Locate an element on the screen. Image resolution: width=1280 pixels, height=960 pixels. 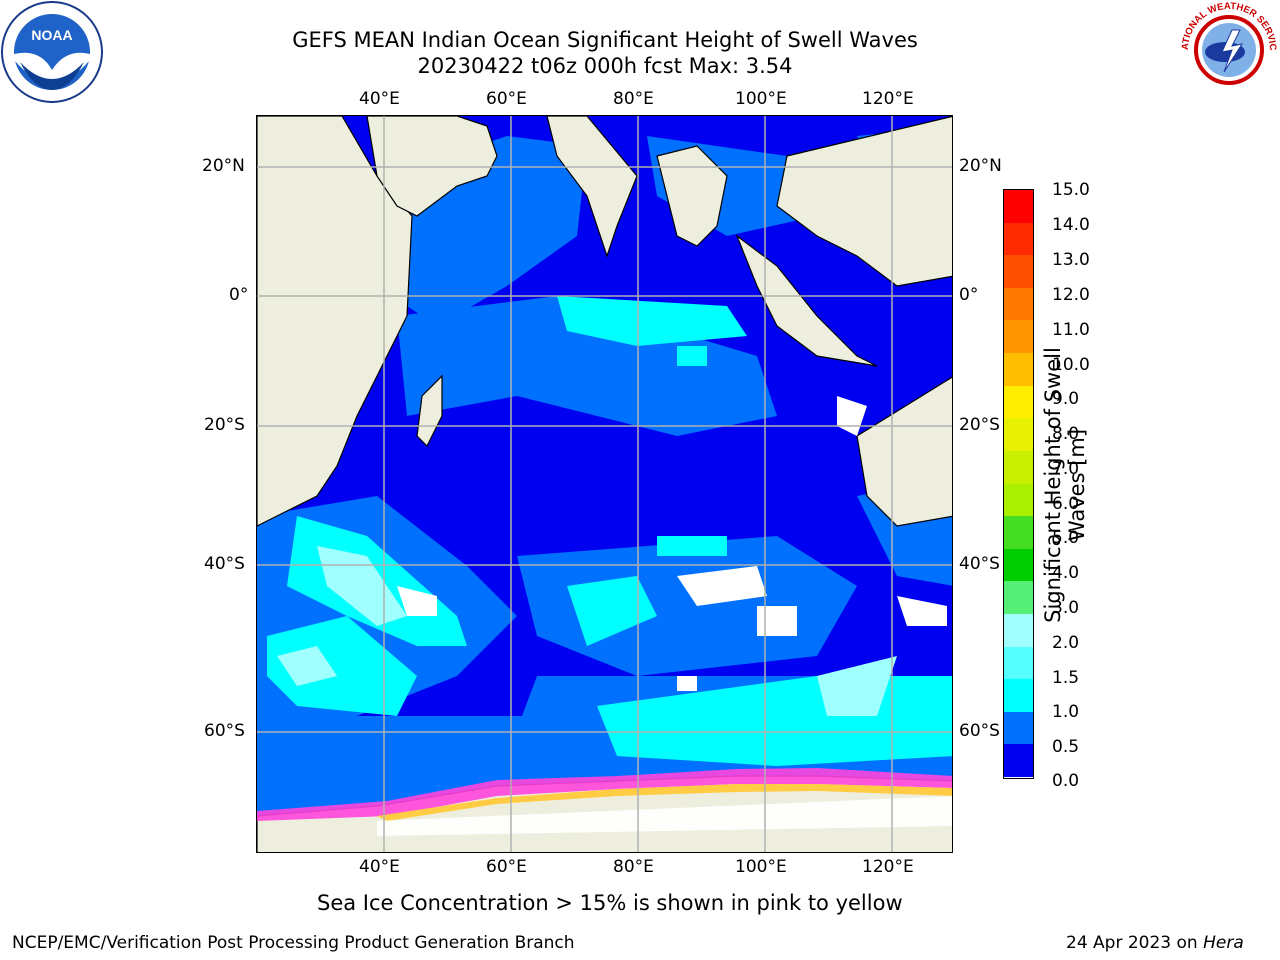
colorbar-label: 10.0 is located at coordinates (1071, 365).